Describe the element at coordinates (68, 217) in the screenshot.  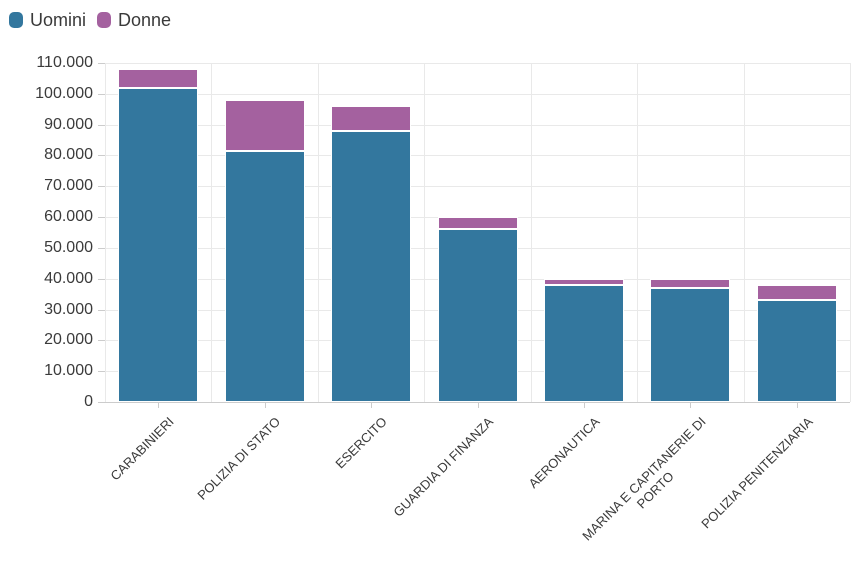
I see `y-axis-label: 60.000` at that location.